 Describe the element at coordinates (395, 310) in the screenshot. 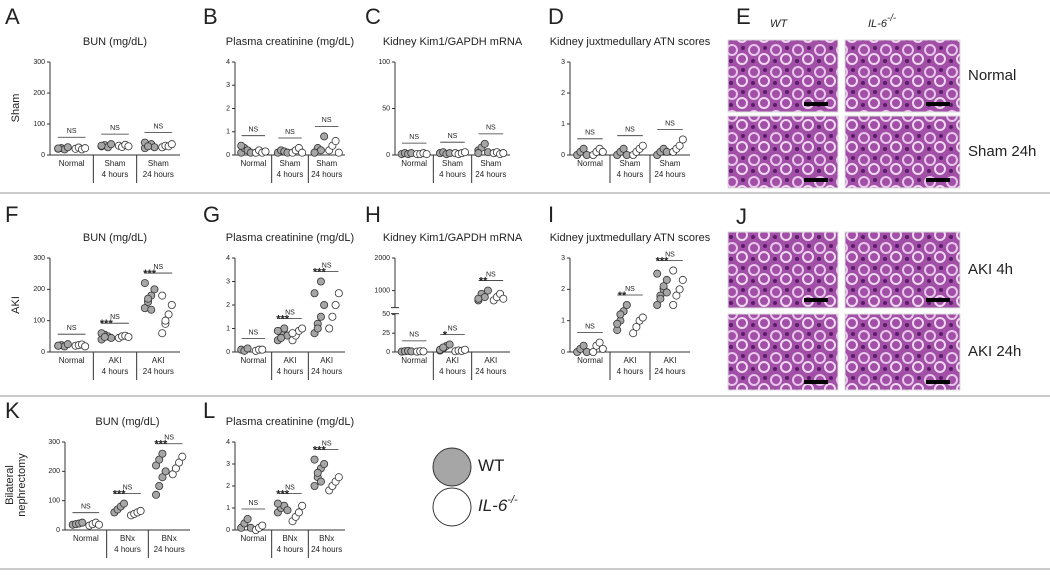

I see `axis-break` at that location.